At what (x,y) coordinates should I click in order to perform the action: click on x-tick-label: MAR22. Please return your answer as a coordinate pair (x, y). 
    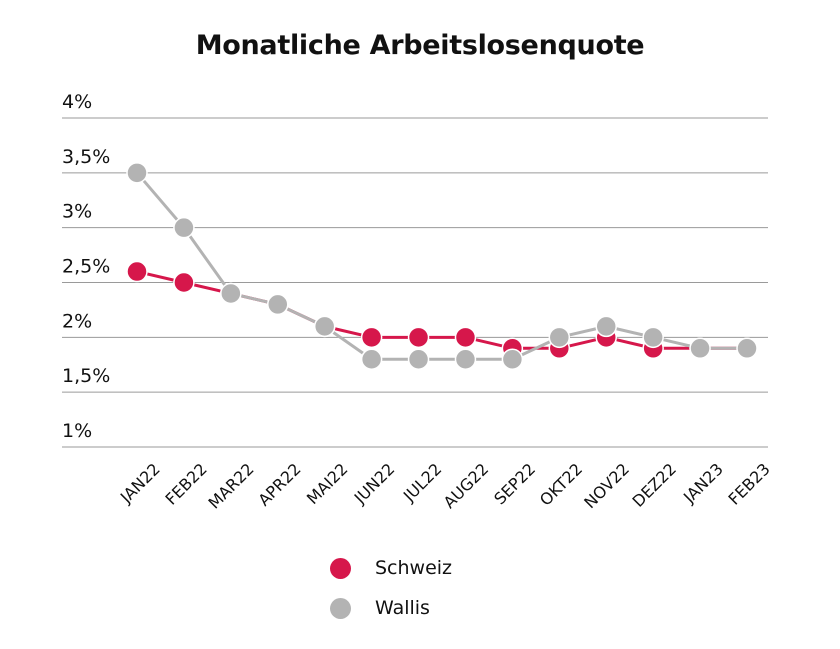
    Looking at the image, I should click on (230, 485).